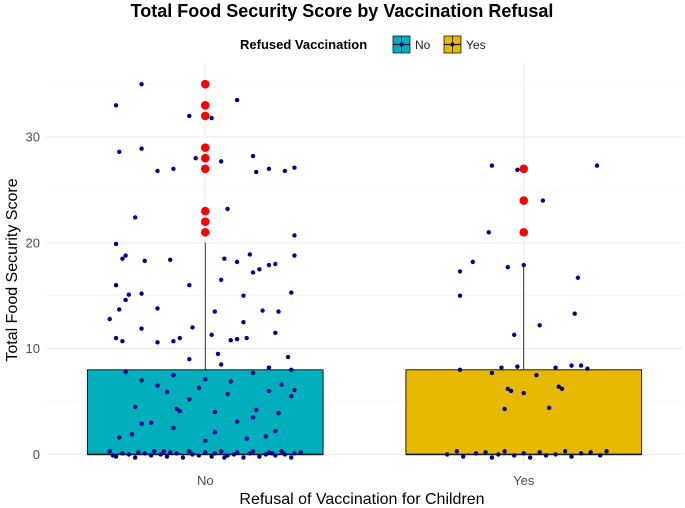 The width and height of the screenshot is (685, 508). What do you see at coordinates (464, 44) in the screenshot?
I see `legend-item-yes: Yes` at bounding box center [464, 44].